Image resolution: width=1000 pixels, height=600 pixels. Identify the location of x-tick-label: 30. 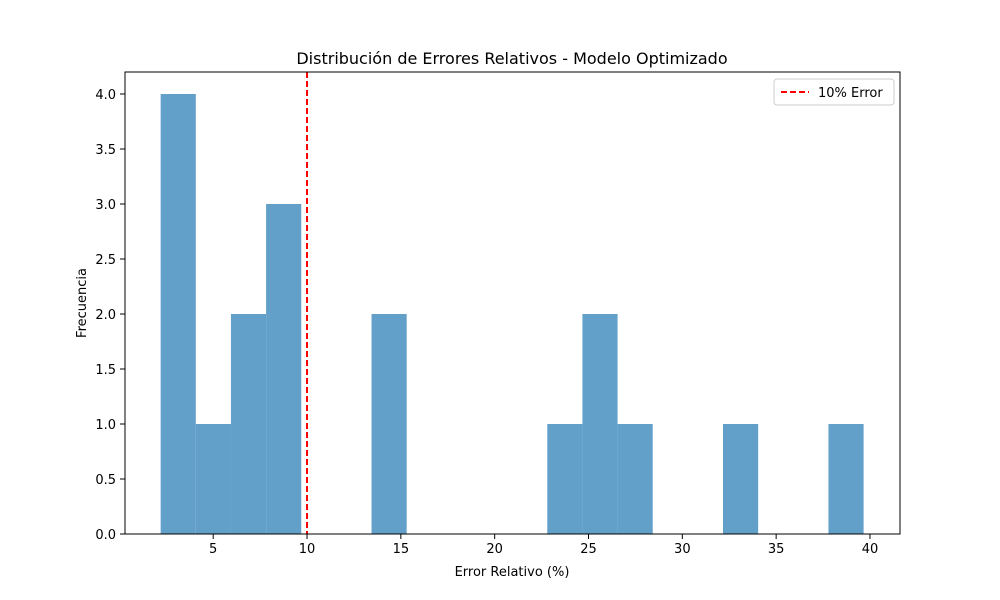
(682, 549).